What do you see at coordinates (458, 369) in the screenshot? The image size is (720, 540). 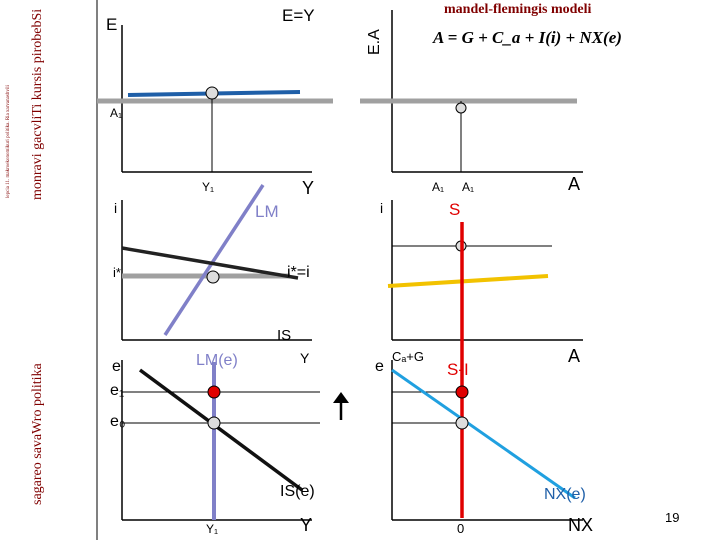 I see `label-S-minus-I: S-I` at bounding box center [458, 369].